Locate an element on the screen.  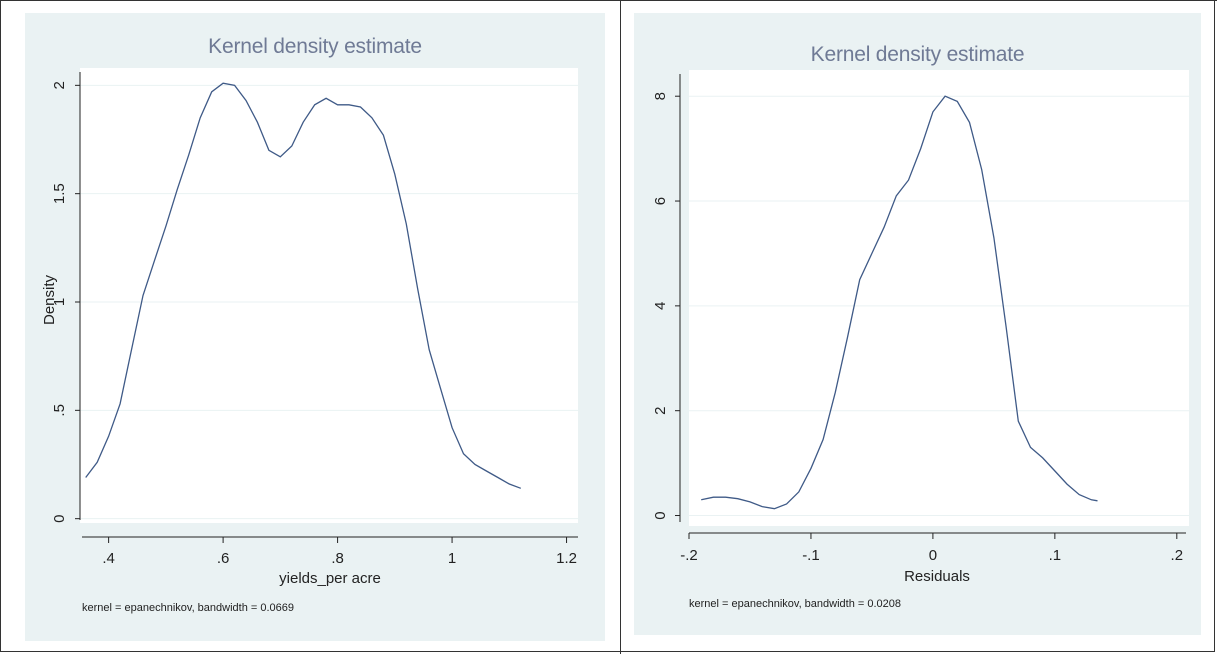
y-tick-label-left-2: 1 is located at coordinates (59, 302).